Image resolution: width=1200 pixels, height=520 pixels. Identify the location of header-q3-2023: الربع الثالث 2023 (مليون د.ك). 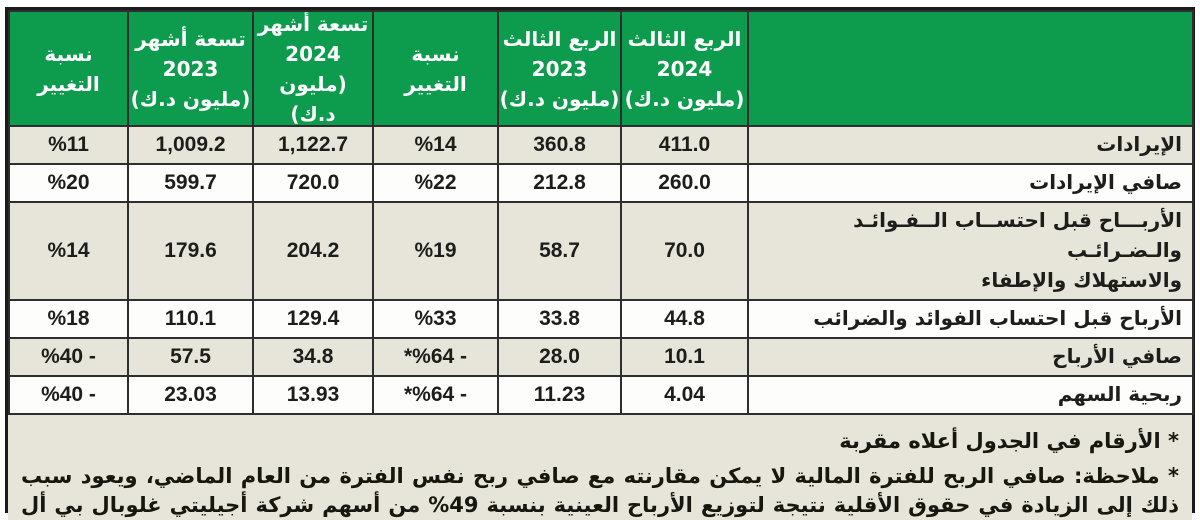
(559, 68).